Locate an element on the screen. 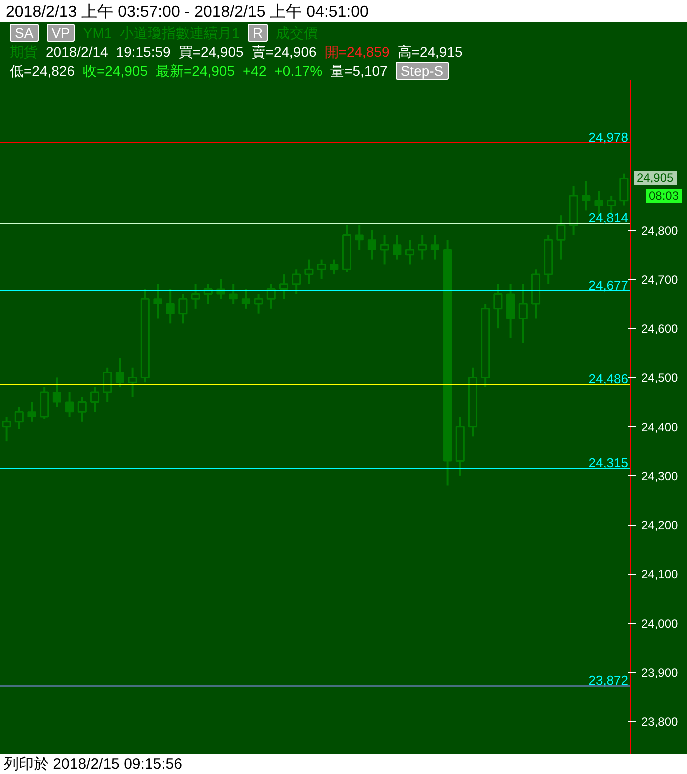  y-tick-label: 24,100 is located at coordinates (660, 575).